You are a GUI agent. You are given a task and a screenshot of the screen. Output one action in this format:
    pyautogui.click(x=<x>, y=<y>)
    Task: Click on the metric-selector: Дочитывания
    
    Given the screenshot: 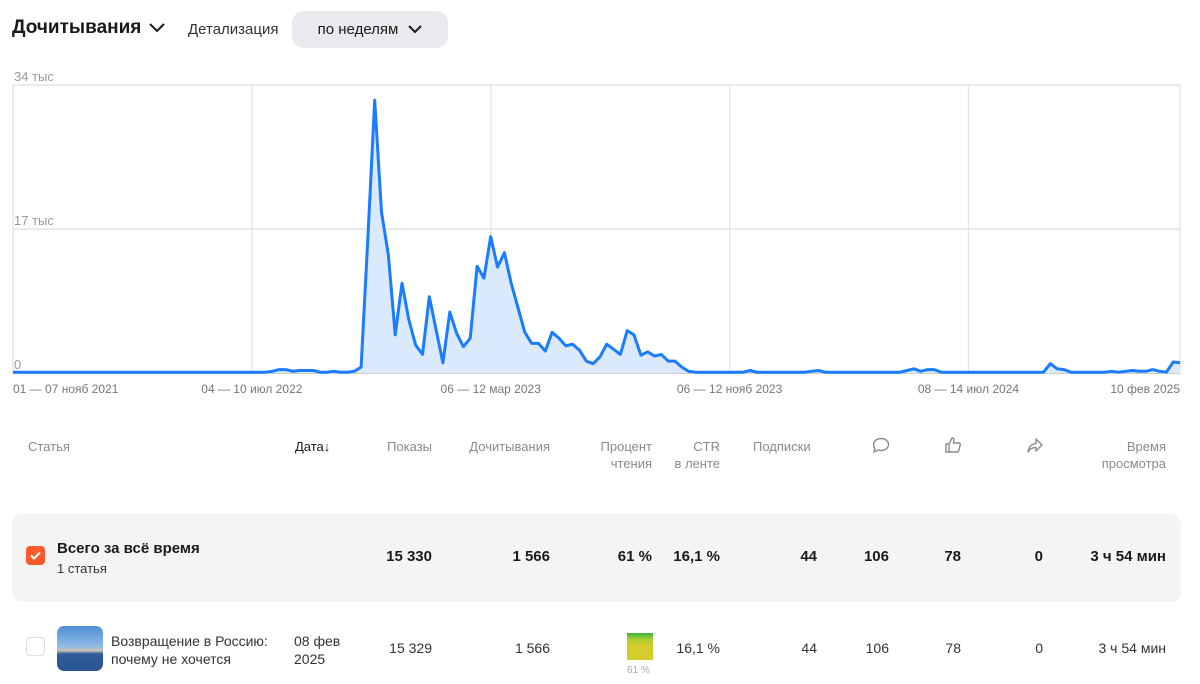 What is the action you would take?
    pyautogui.click(x=89, y=28)
    